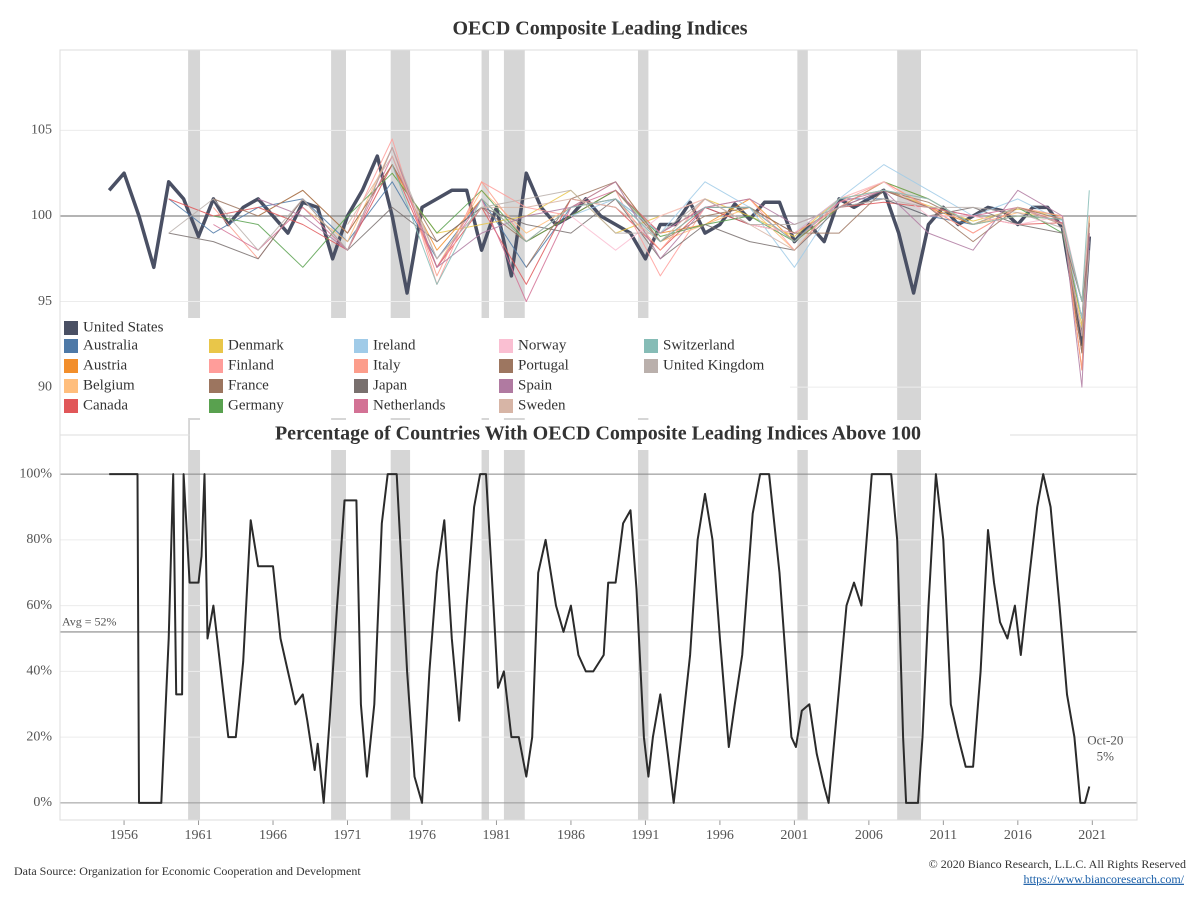 The image size is (1200, 900). Describe the element at coordinates (109, 385) in the screenshot. I see `legend-label: Belgium` at that location.